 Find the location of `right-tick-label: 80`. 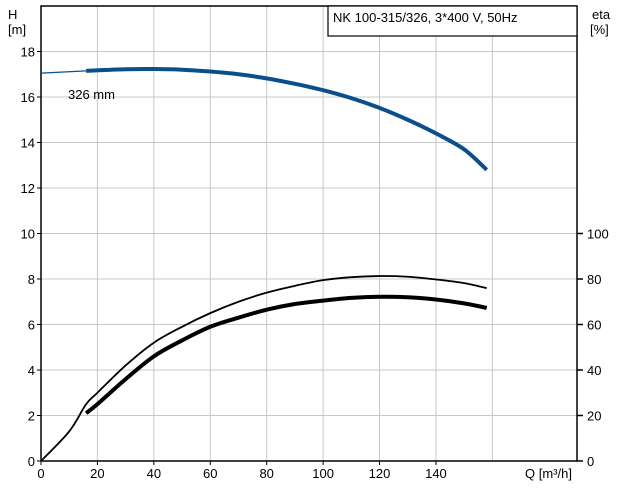

right-tick-label: 80 is located at coordinates (594, 279).